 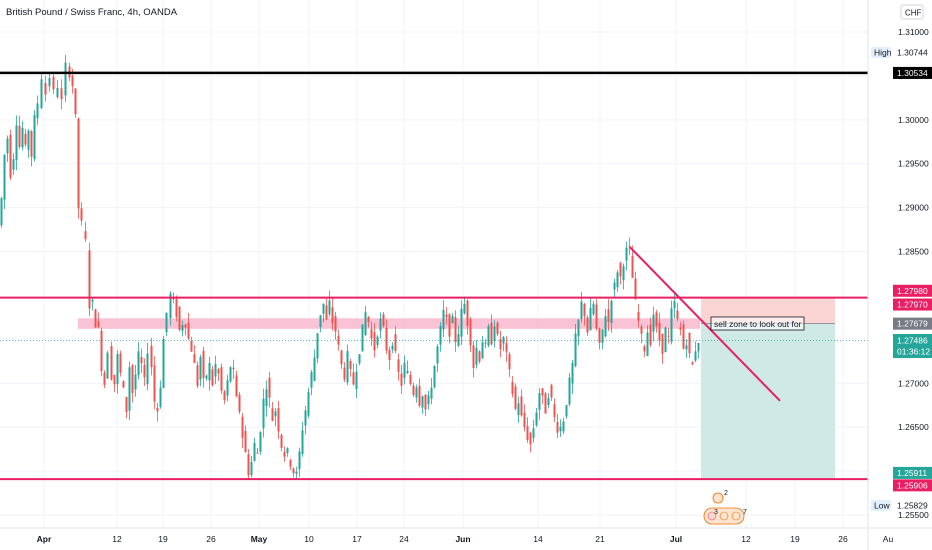 What do you see at coordinates (725, 507) in the screenshot?
I see `economic-events: 2 3 7` at bounding box center [725, 507].